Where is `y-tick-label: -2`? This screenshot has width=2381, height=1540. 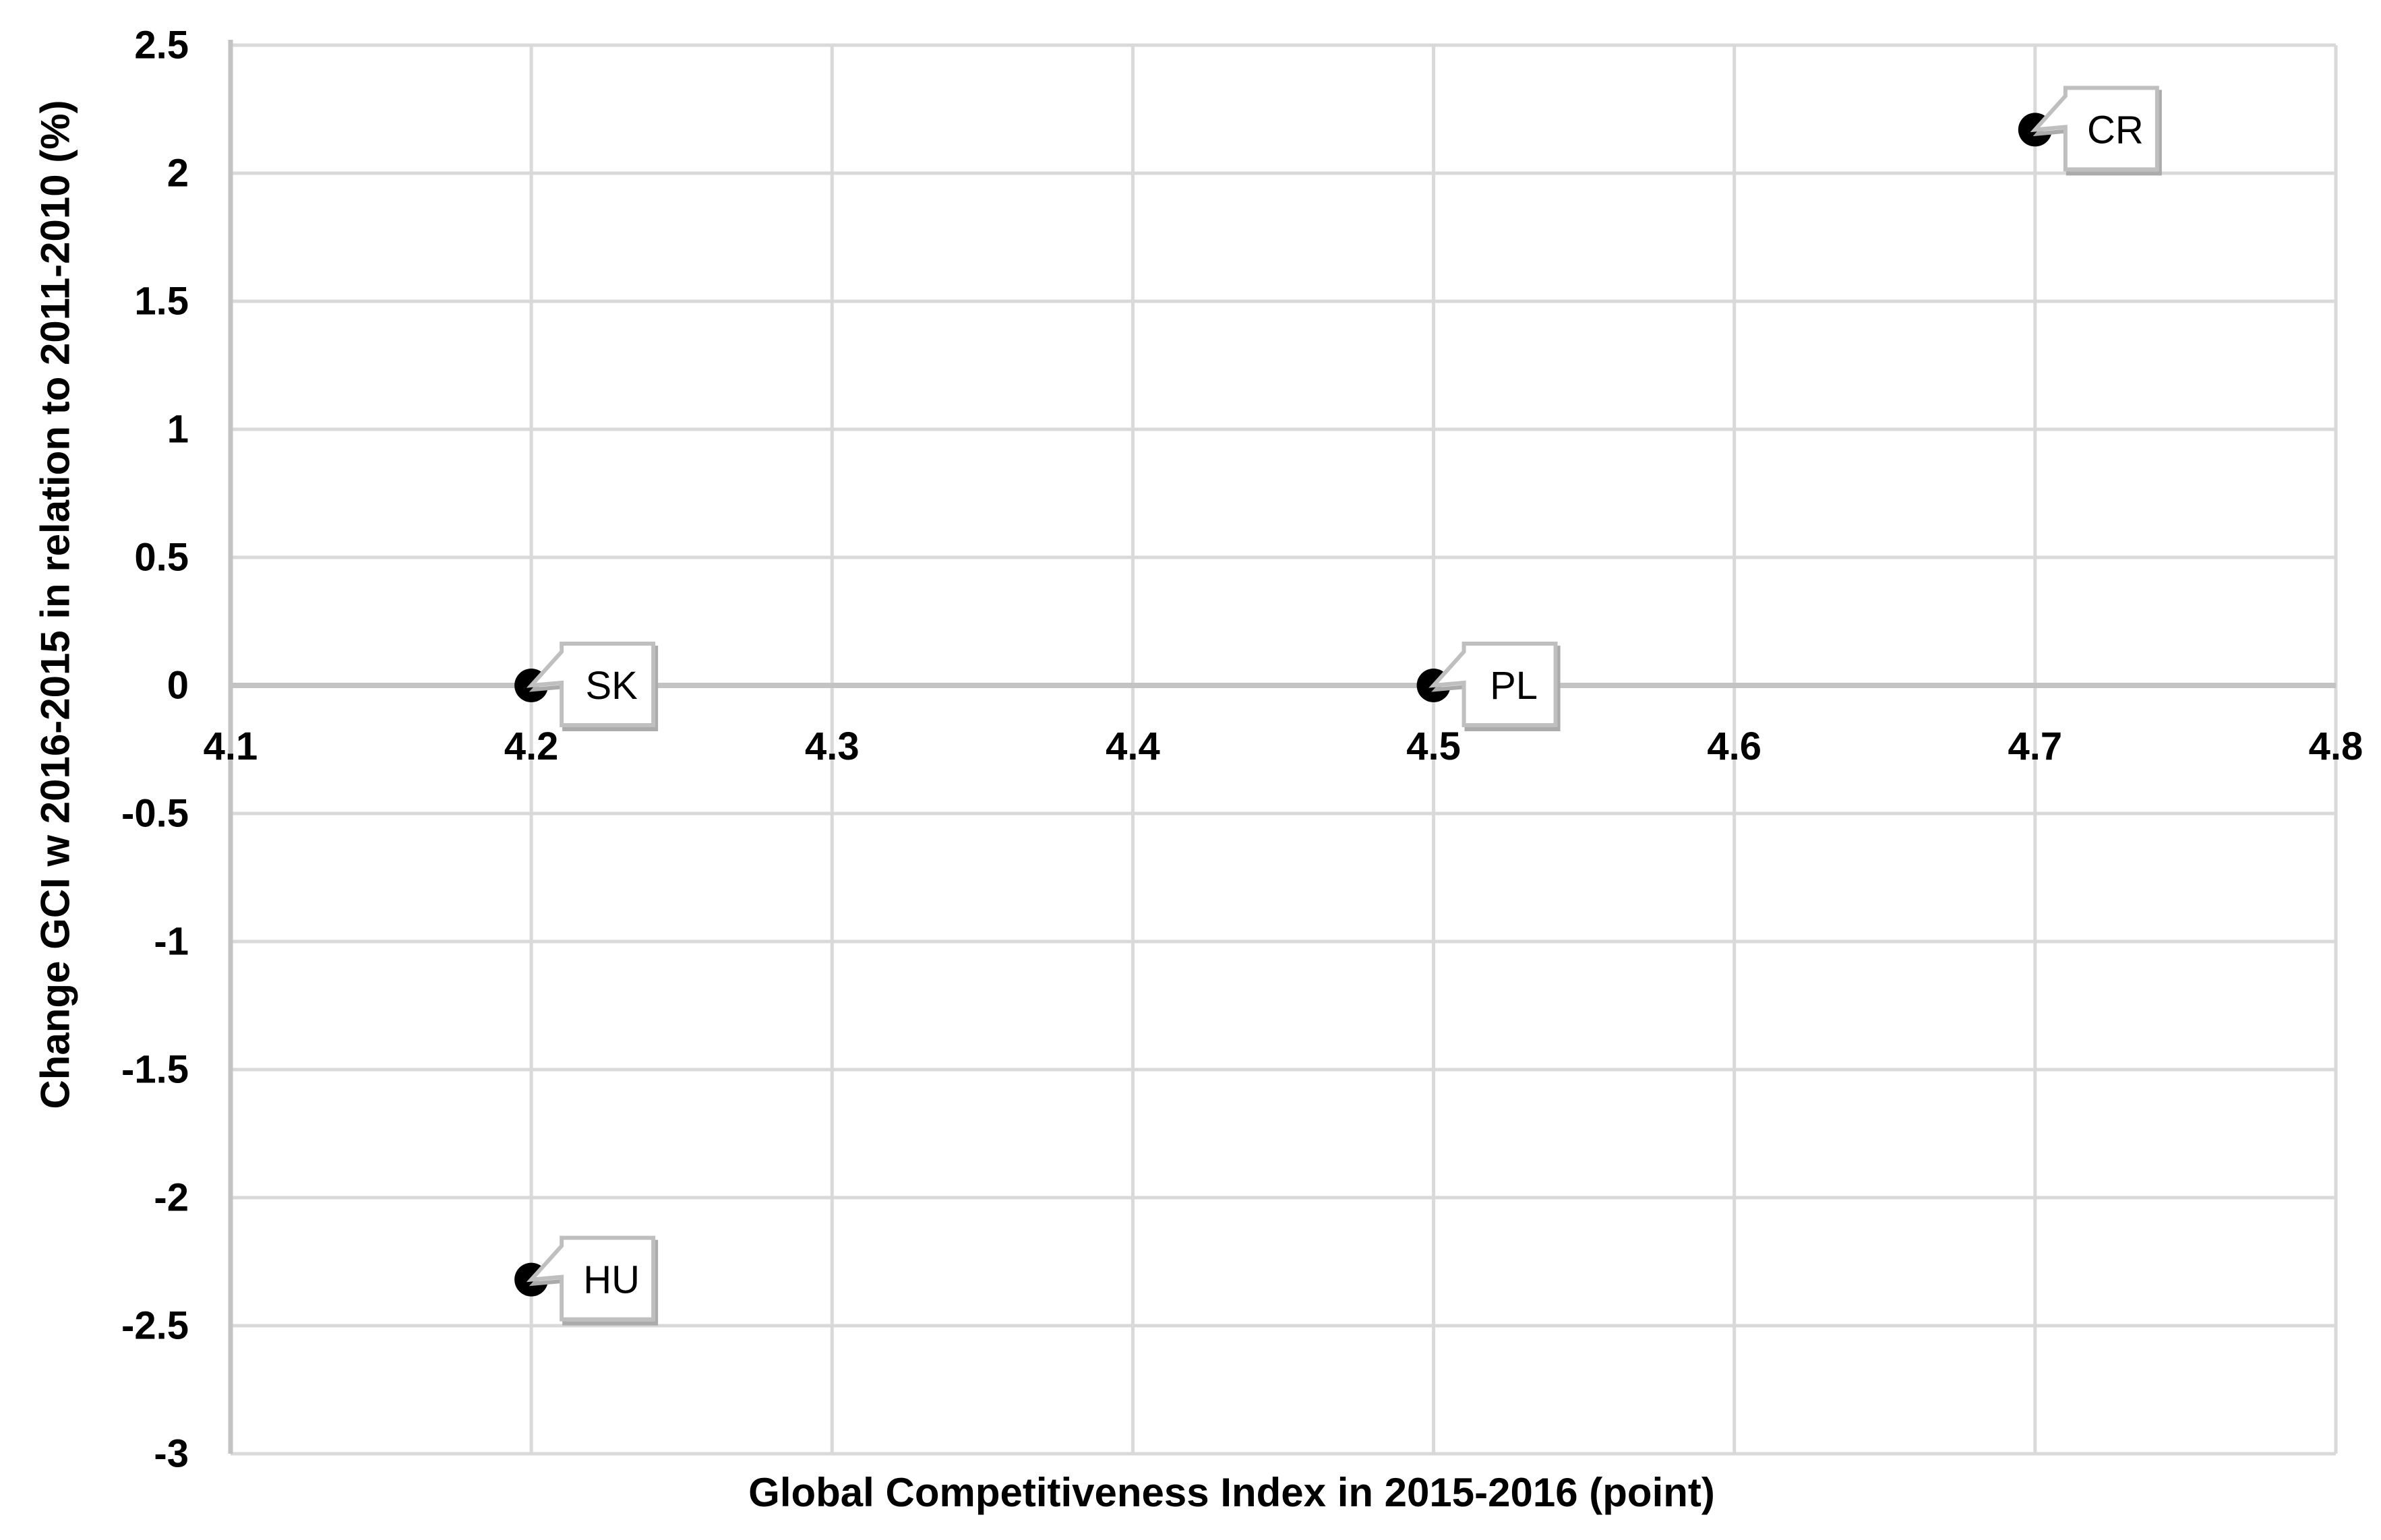 y-tick-label: -2 is located at coordinates (172, 1198).